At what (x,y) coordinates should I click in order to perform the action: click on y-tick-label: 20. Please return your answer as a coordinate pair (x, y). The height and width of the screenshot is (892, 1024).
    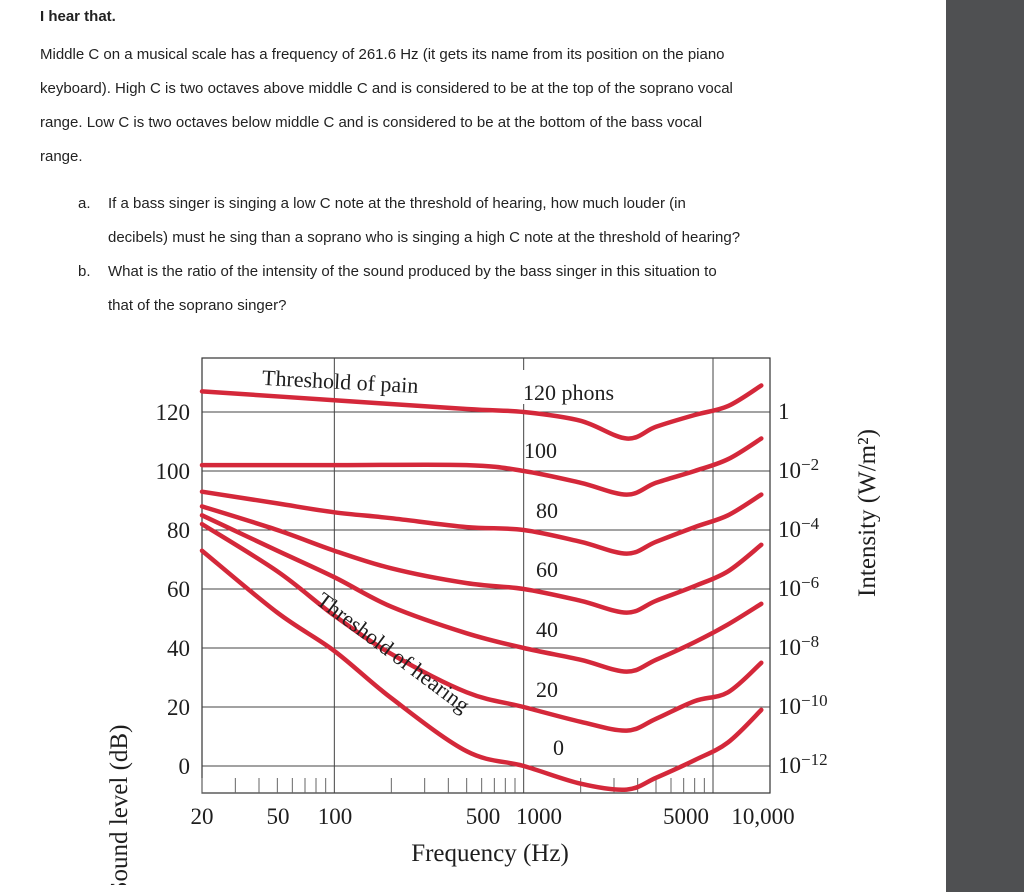
    Looking at the image, I should click on (178, 707).